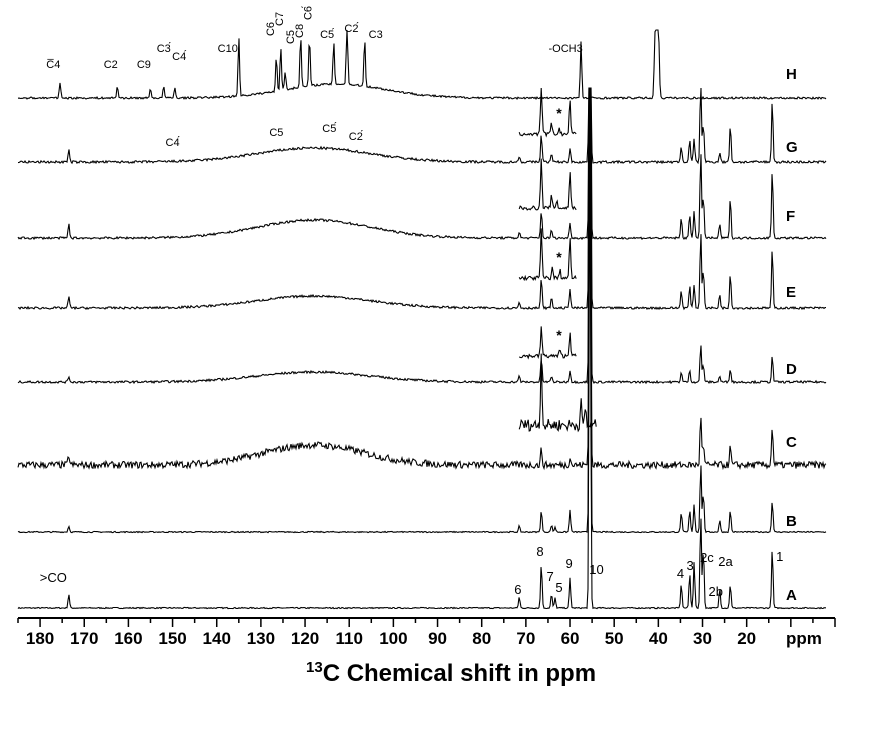 This screenshot has height=753, width=891. I want to click on x-tick-label: 40, so click(658, 638).